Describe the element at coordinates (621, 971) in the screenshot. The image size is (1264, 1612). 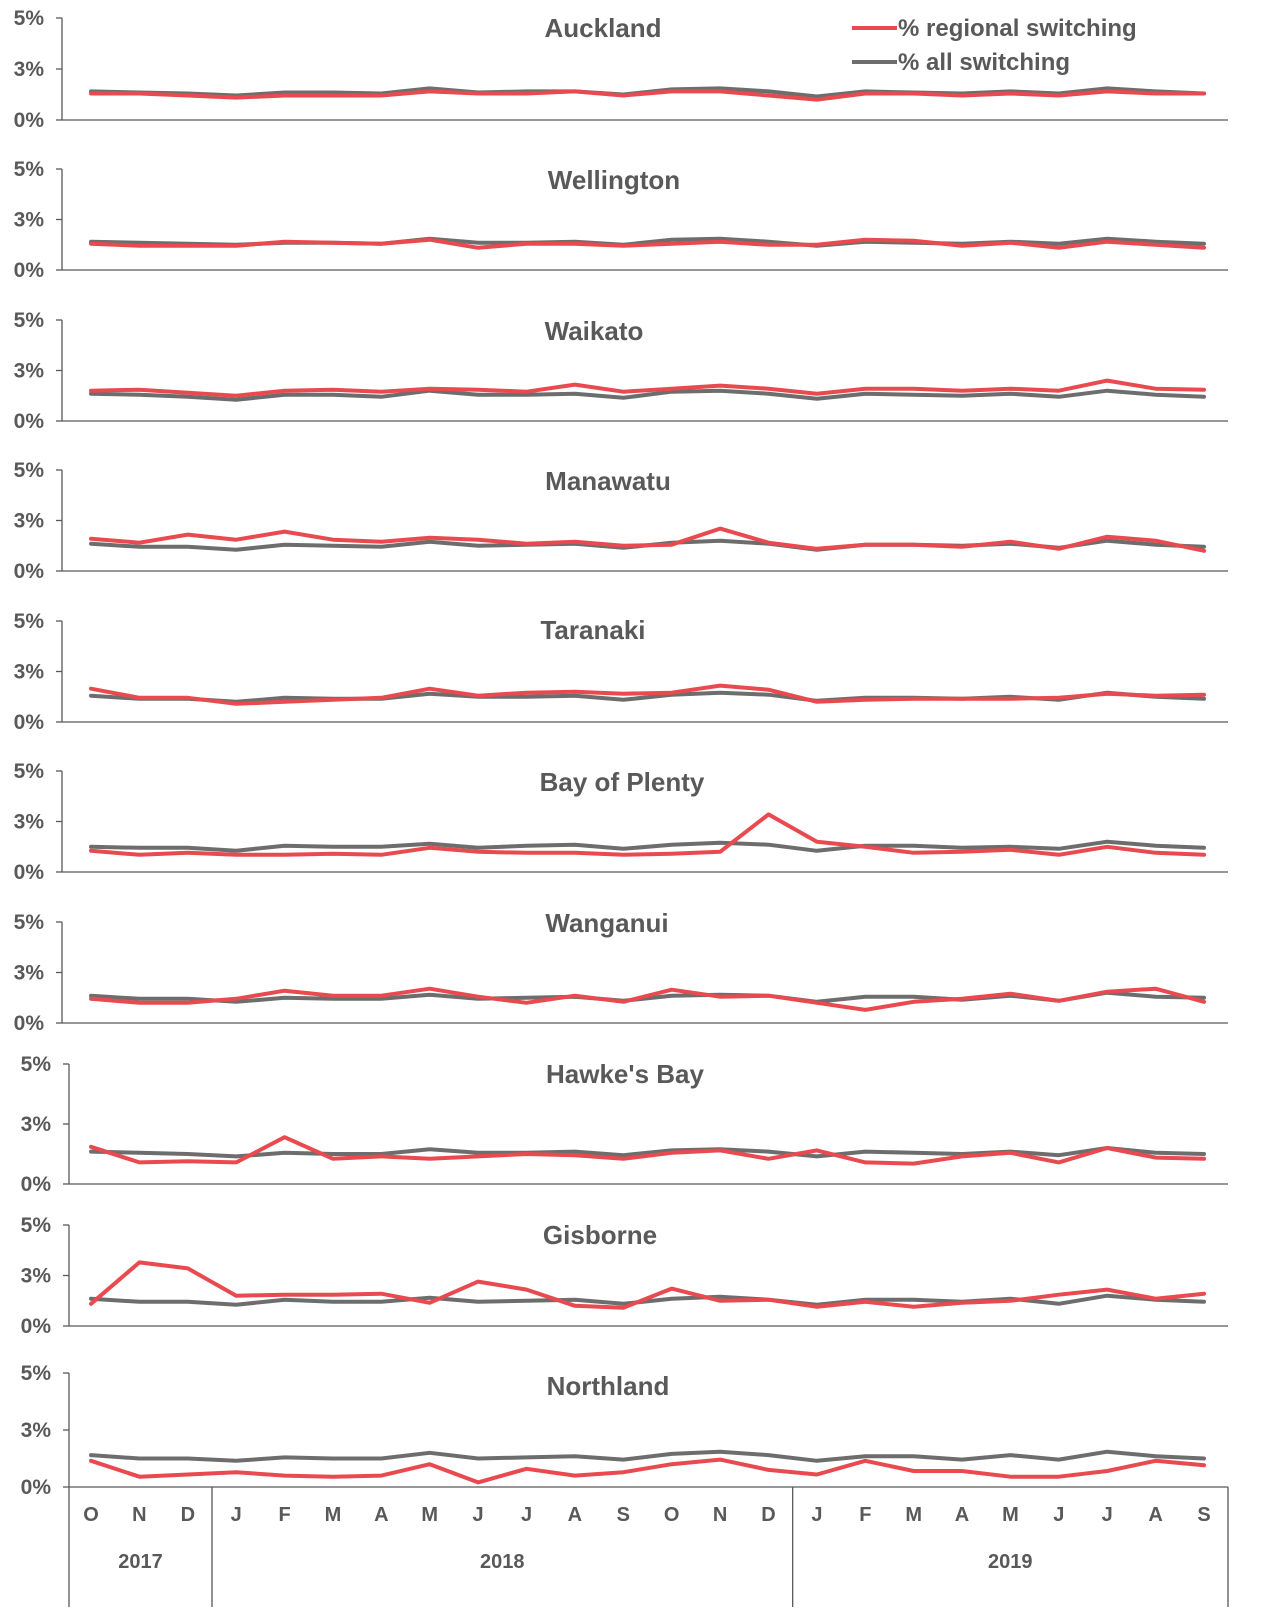
I see `region-chart-wanganui: 0% 3% 5% Wanganui` at that location.